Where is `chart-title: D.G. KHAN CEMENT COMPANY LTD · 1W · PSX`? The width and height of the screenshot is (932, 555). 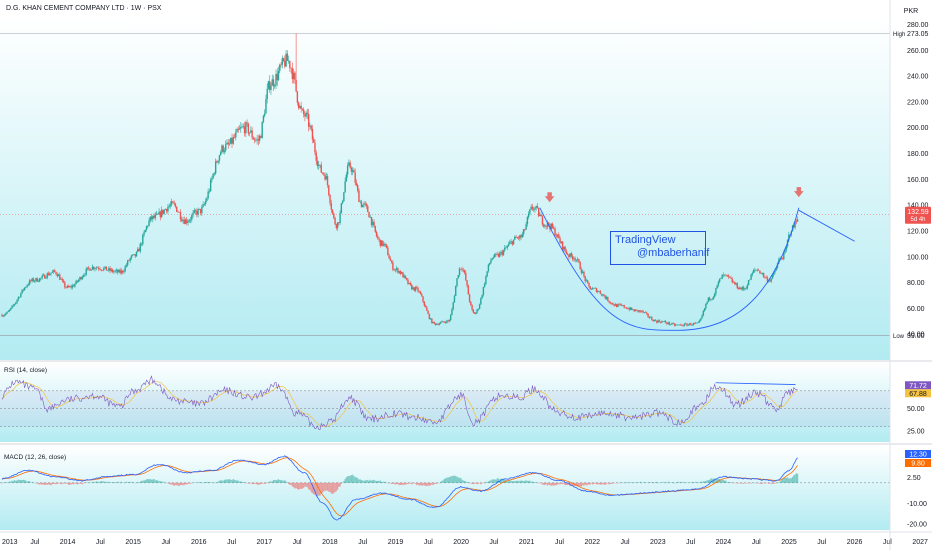 chart-title: D.G. KHAN CEMENT COMPANY LTD · 1W · PSX is located at coordinates (83, 8).